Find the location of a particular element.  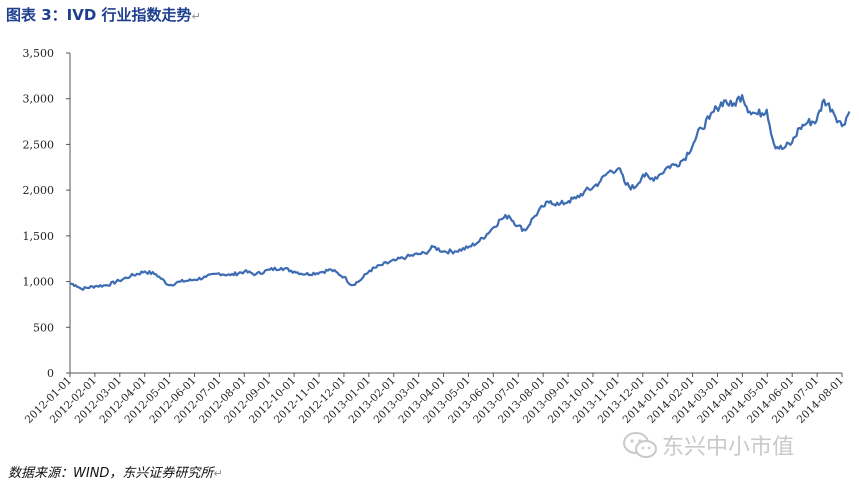

figure-title: 图表 3：IVD 行业指数走势↵ is located at coordinates (103, 14).